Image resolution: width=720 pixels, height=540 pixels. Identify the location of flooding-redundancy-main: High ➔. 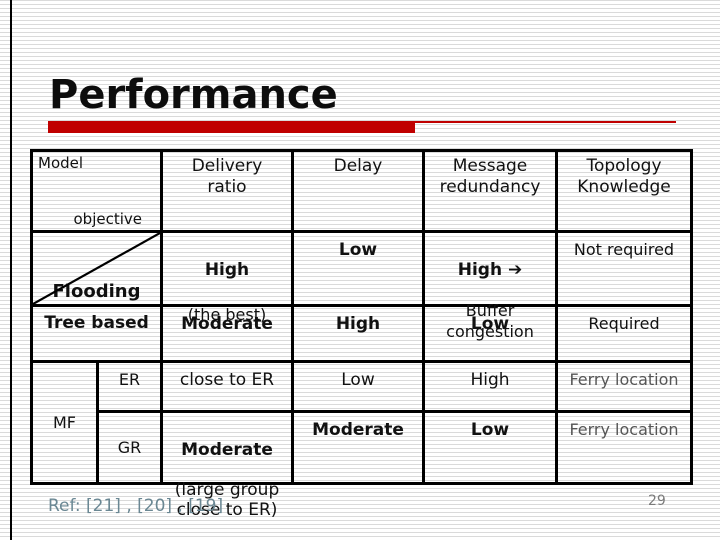
(490, 270).